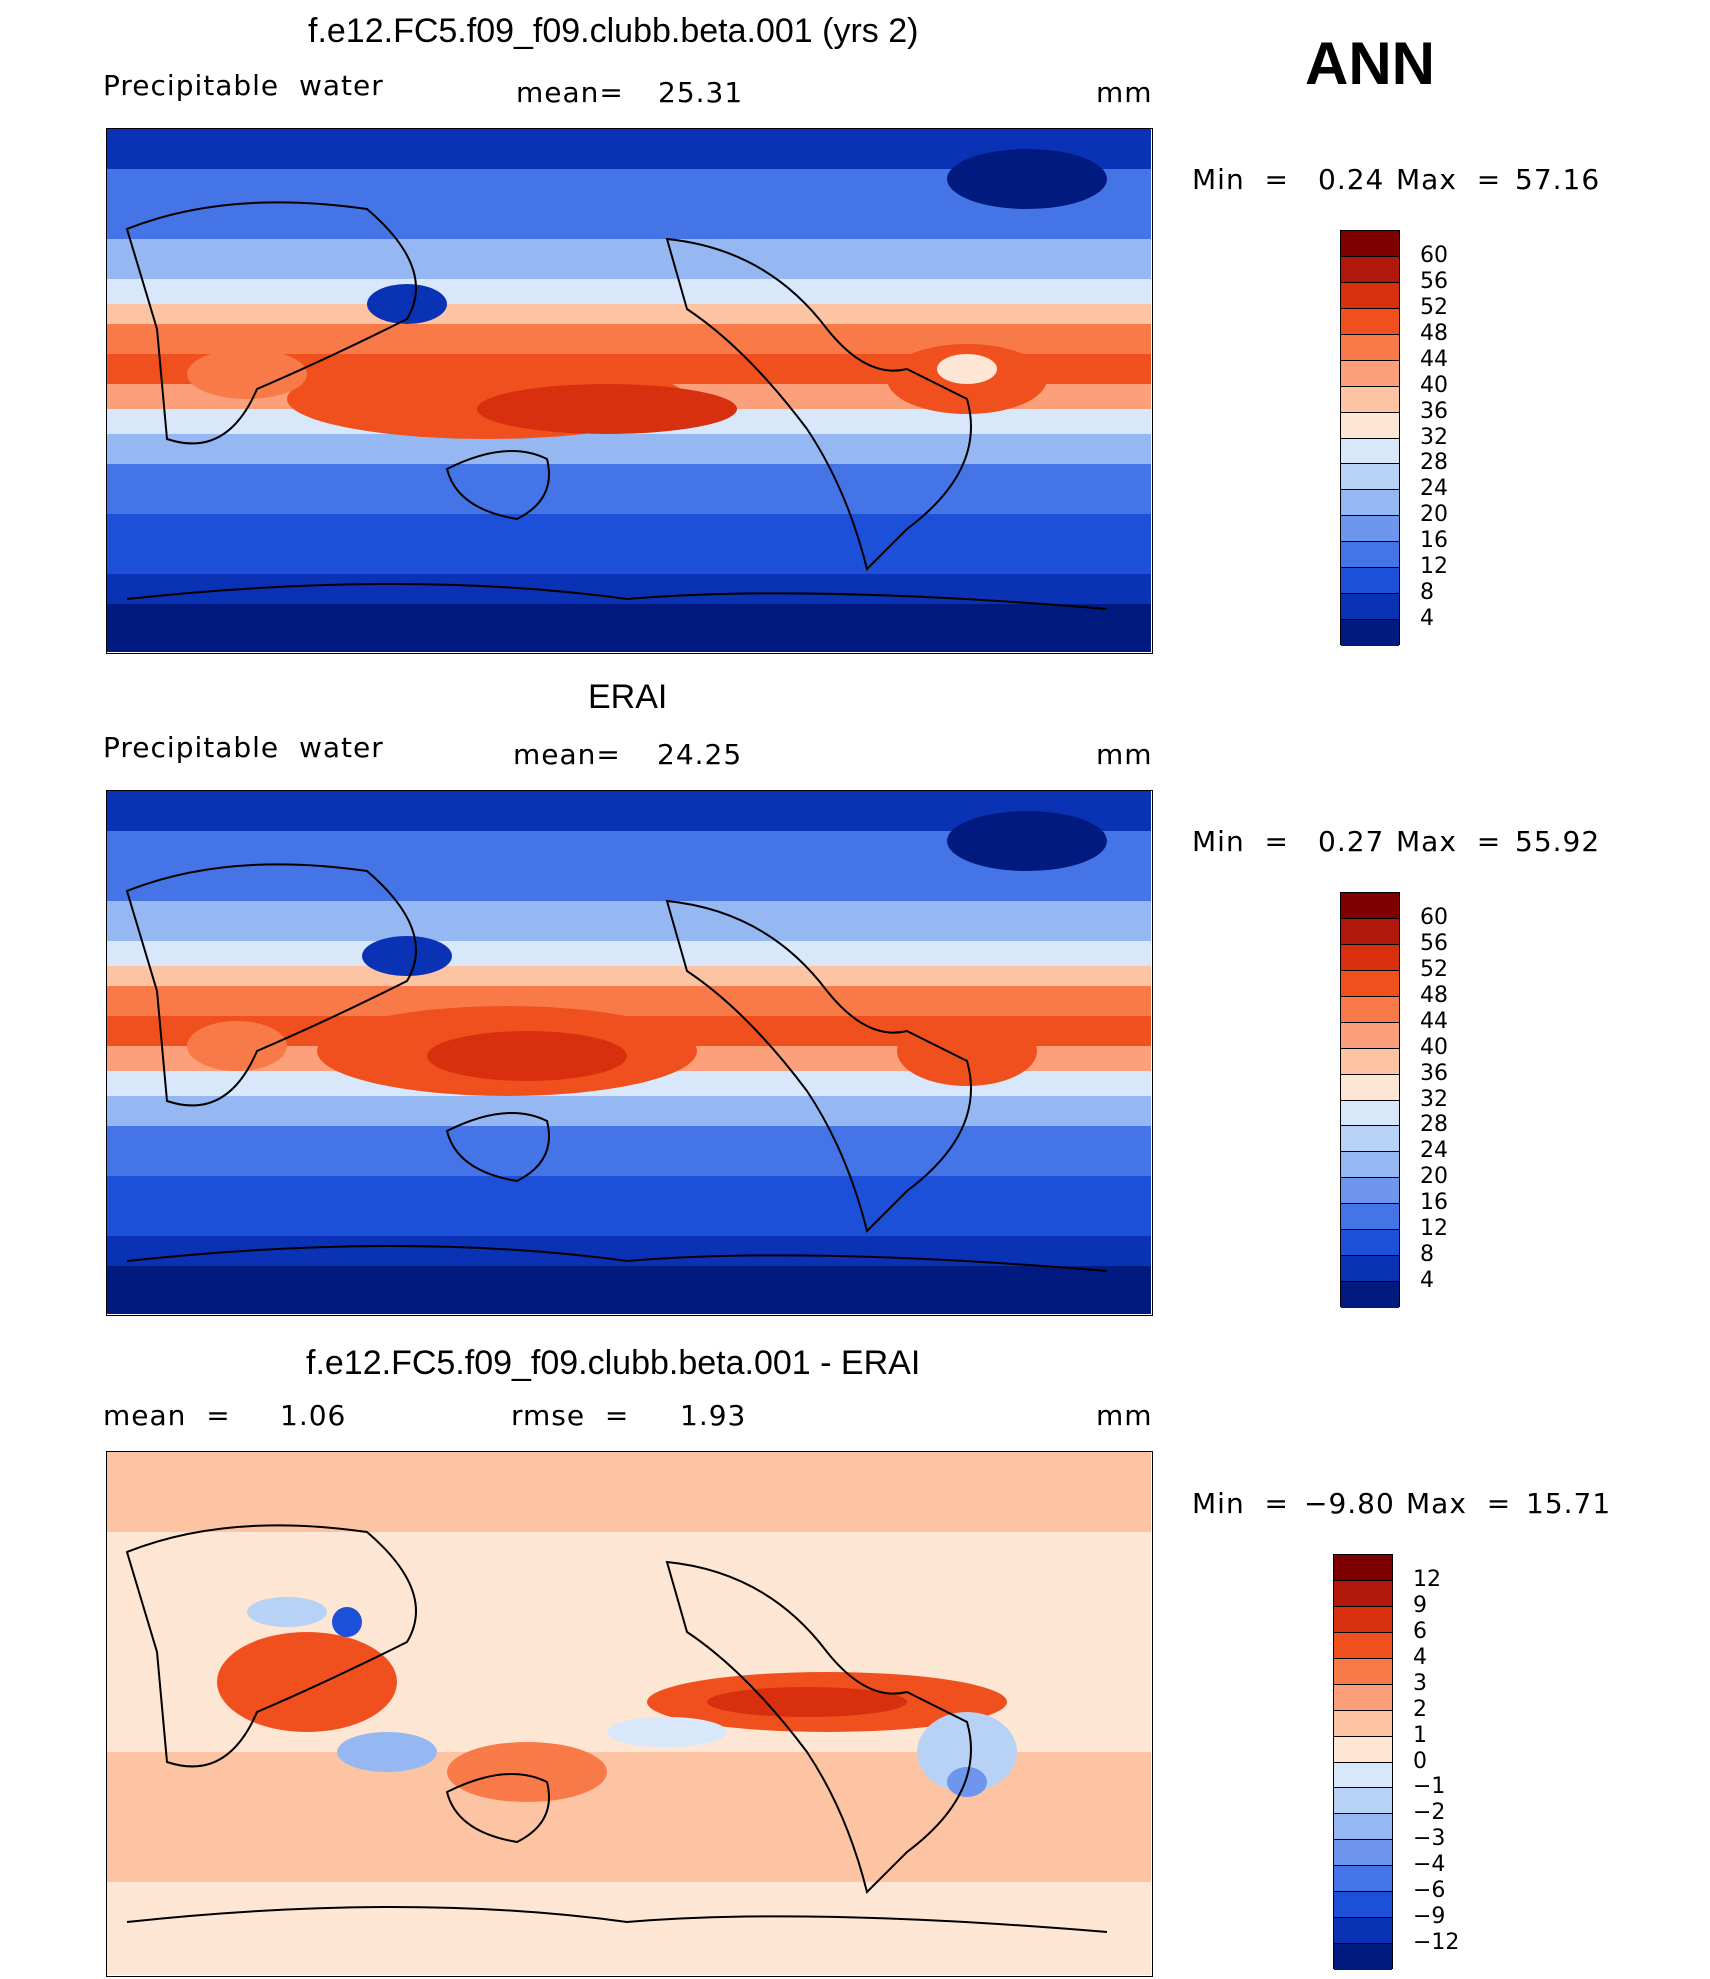 The image size is (1710, 1979). What do you see at coordinates (1558, 841) in the screenshot?
I see `panel2-max-value: 55.92` at bounding box center [1558, 841].